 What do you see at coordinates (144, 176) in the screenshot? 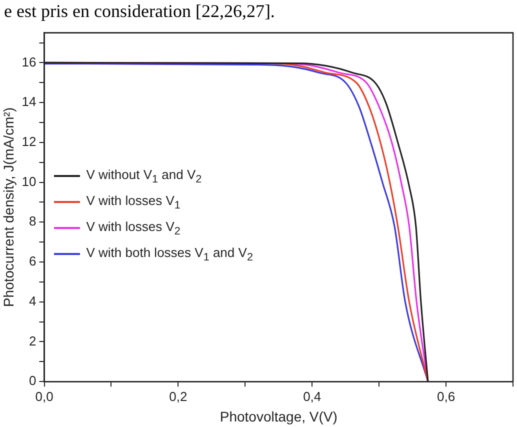
I see `legend-label: V without V$_{1}$ and V$_{2}$` at bounding box center [144, 176].